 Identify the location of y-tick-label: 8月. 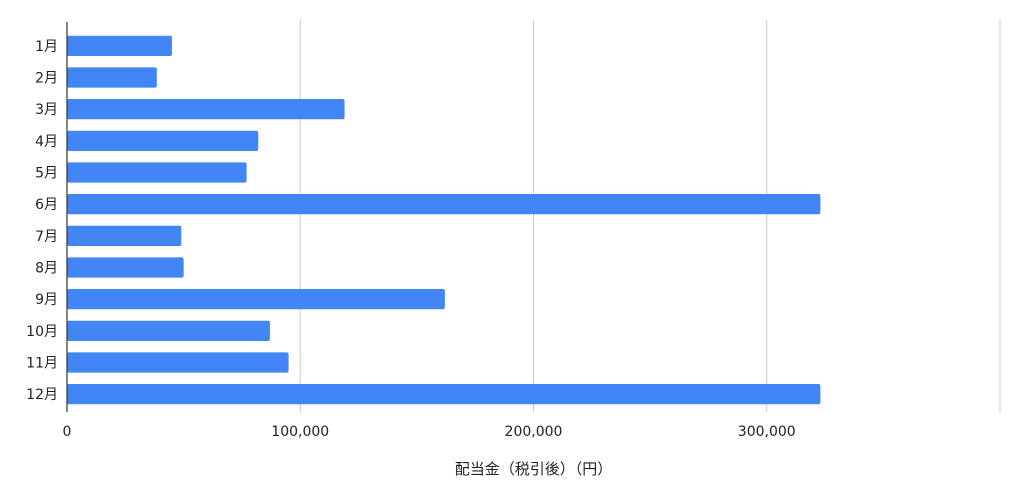
(46, 269).